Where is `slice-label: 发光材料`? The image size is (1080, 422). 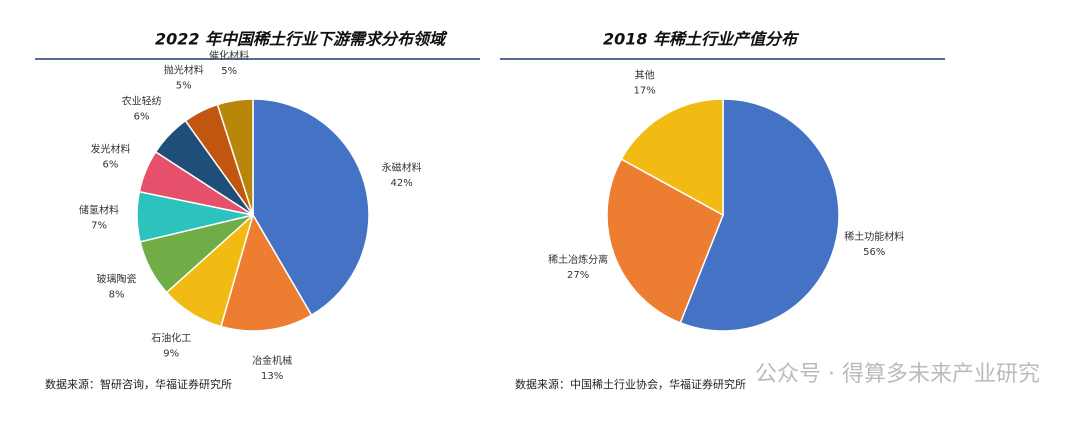 slice-label: 发光材料 is located at coordinates (110, 149).